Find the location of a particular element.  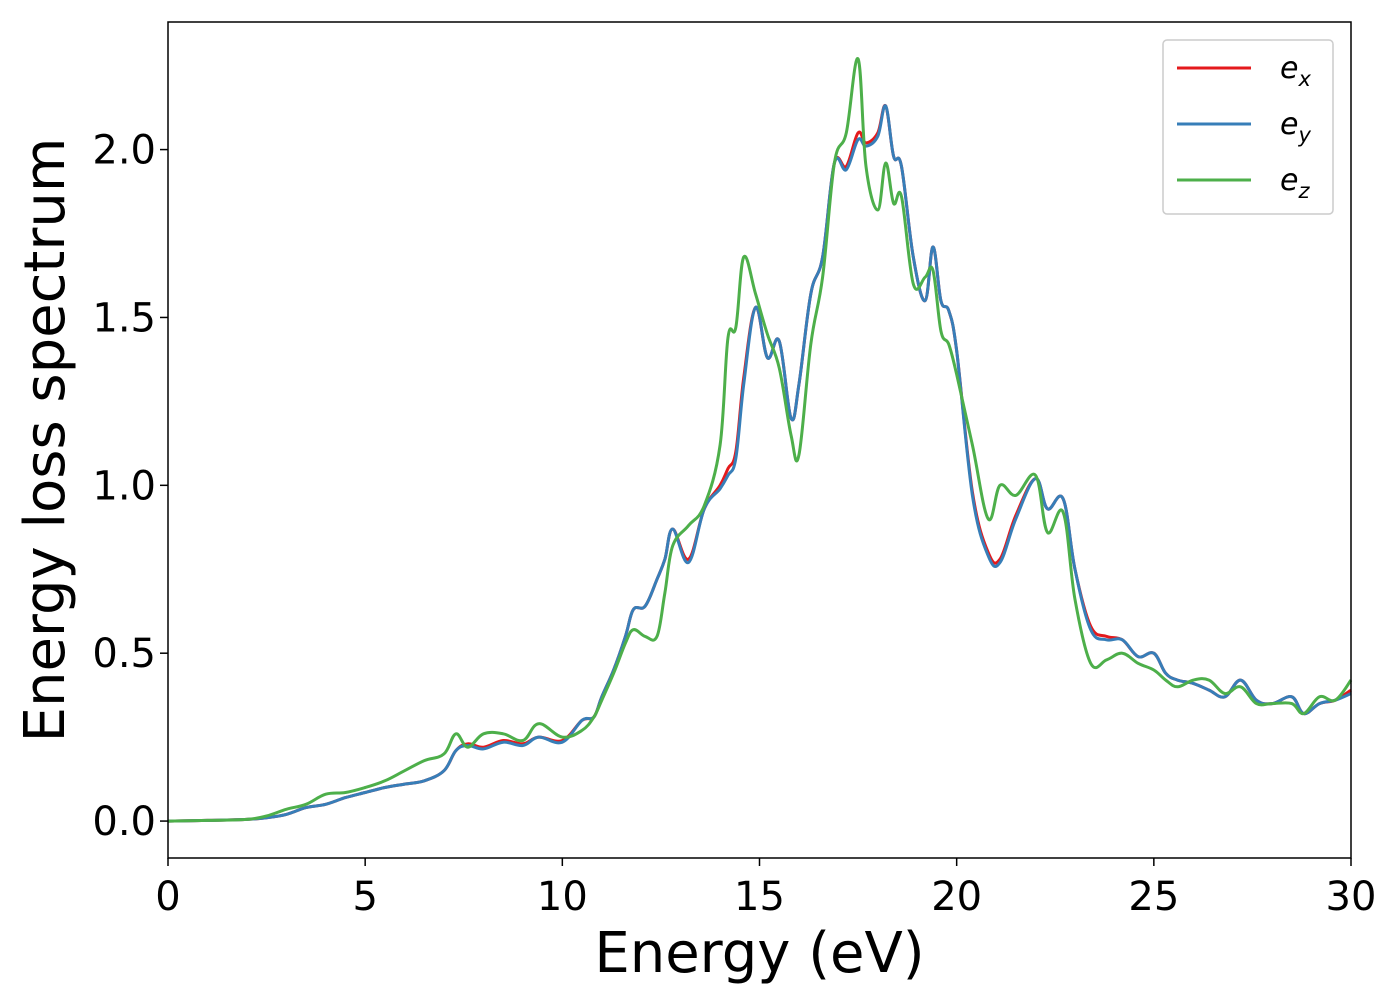

x-tick-label: 0 is located at coordinates (167, 897).